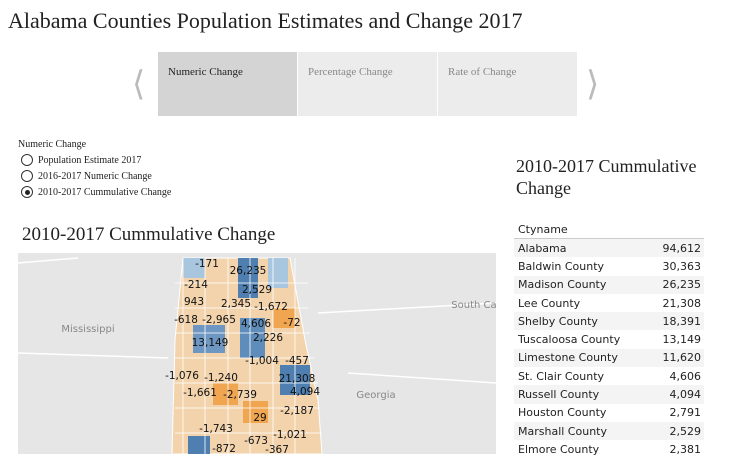 This screenshot has height=459, width=736. I want to click on name-cell: St. Clair County, so click(561, 376).